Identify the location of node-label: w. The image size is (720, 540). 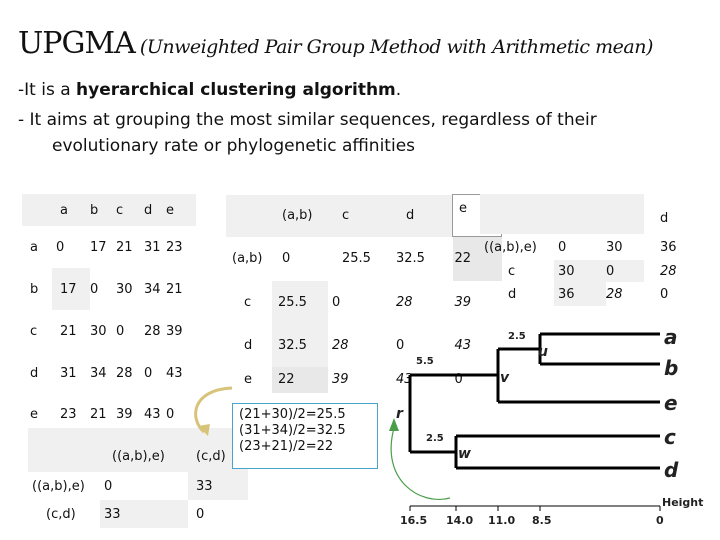
(464, 454).